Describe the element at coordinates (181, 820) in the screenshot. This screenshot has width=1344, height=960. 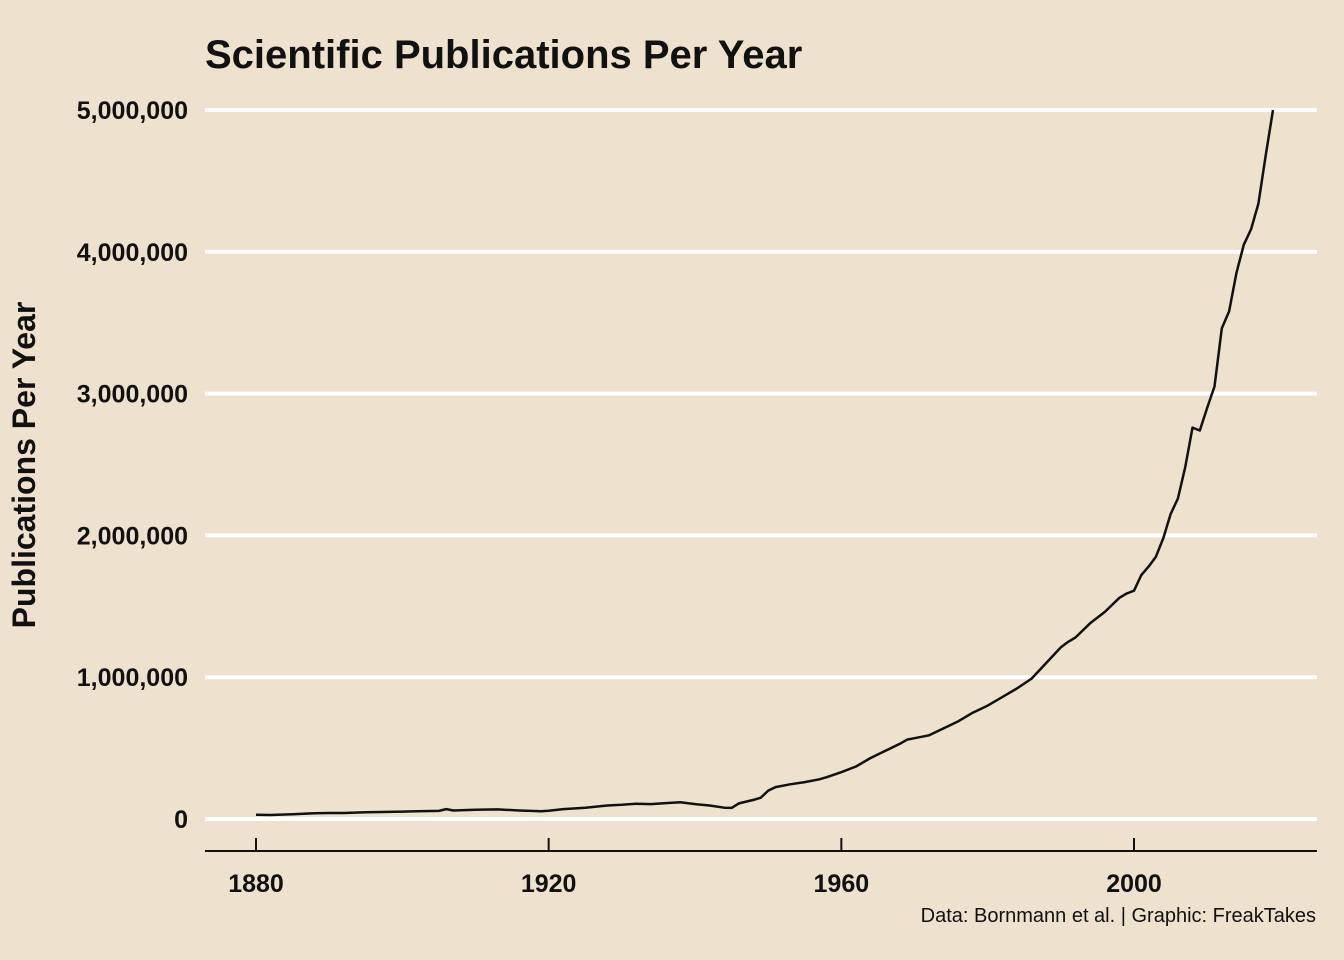
I see `y-tick-label: 0` at that location.